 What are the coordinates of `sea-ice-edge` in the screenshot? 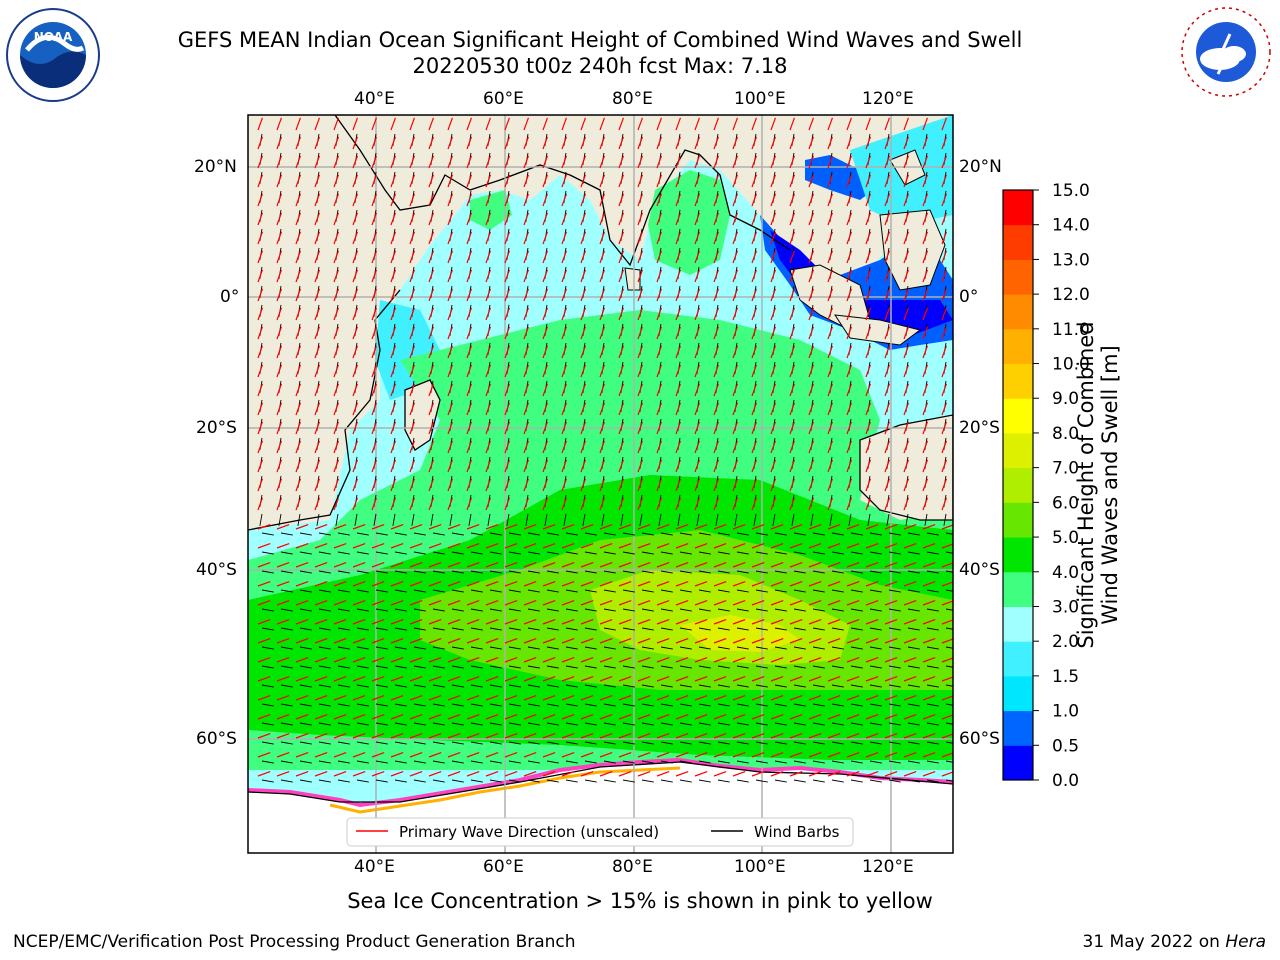 It's located at (600, 782).